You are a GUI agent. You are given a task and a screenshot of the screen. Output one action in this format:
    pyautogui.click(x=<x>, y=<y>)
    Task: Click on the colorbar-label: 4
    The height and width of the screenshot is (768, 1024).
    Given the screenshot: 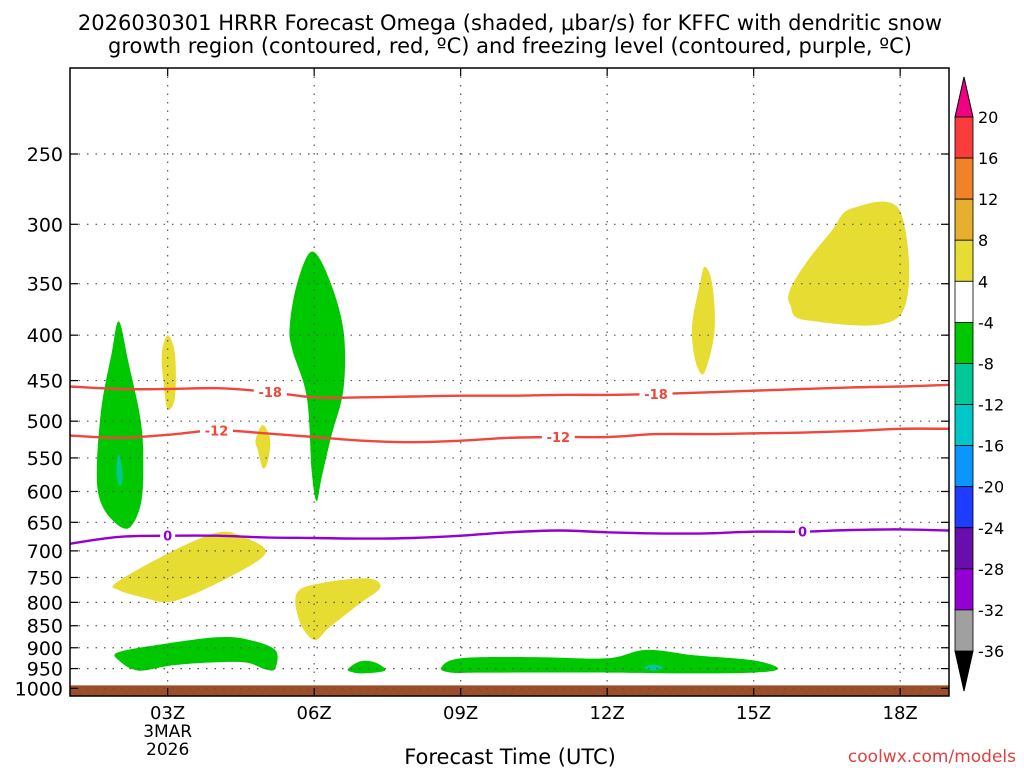 What is the action you would take?
    pyautogui.click(x=983, y=281)
    